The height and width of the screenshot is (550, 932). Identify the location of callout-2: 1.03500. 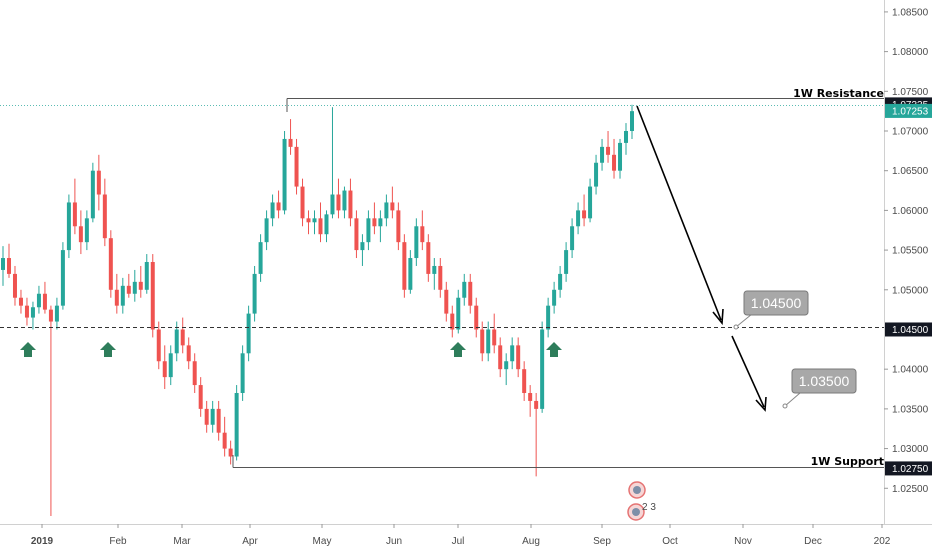
(819, 388).